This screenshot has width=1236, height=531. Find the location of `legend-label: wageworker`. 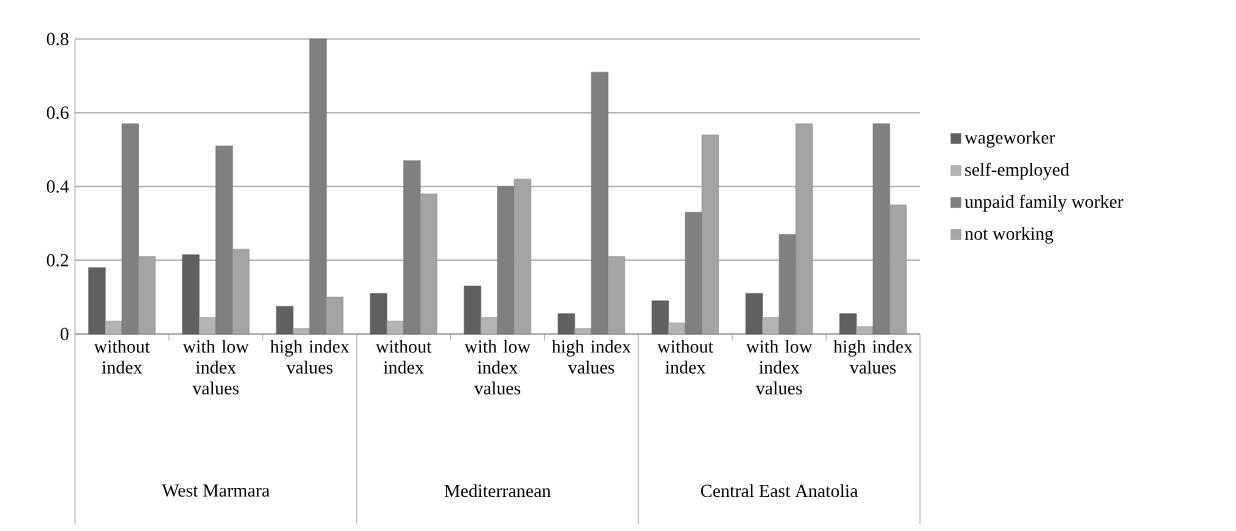

legend-label: wageworker is located at coordinates (1009, 139).